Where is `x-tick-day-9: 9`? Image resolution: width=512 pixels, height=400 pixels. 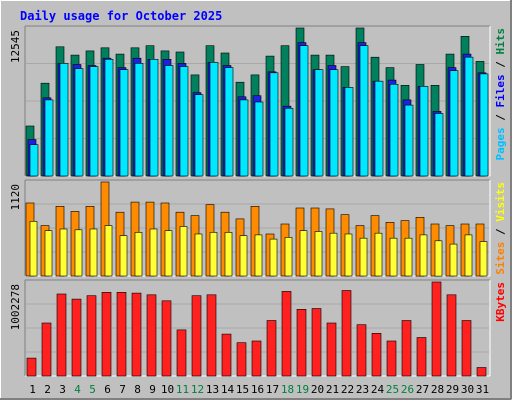
x-tick-day-9: 9 is located at coordinates (152, 389).